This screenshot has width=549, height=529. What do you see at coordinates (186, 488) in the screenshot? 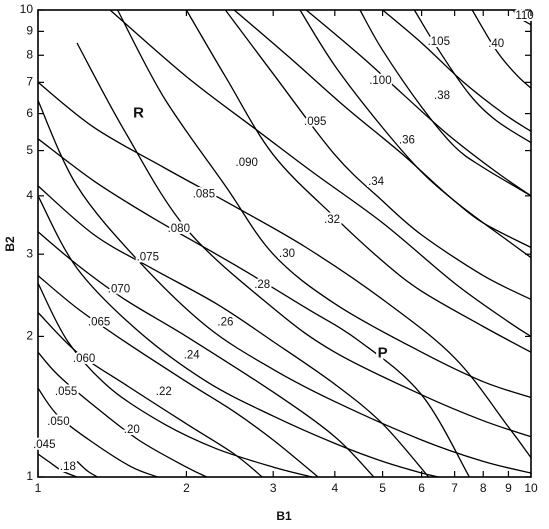
I see `x-tick-label-2: 2` at bounding box center [186, 488].